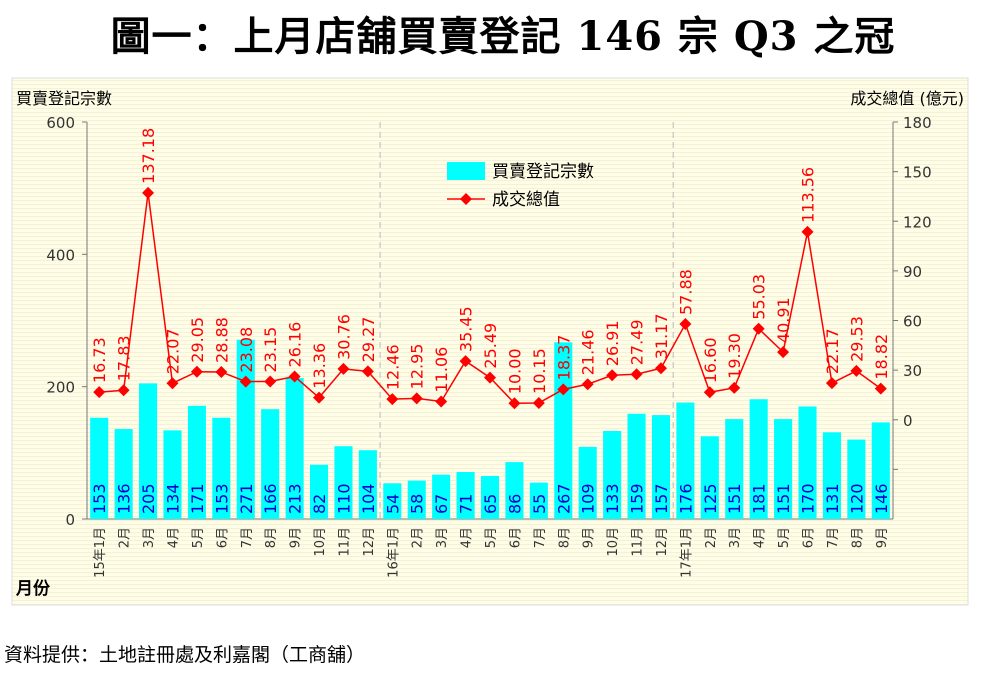  Describe the element at coordinates (368, 498) in the screenshot. I see `bar-label: 104` at that location.